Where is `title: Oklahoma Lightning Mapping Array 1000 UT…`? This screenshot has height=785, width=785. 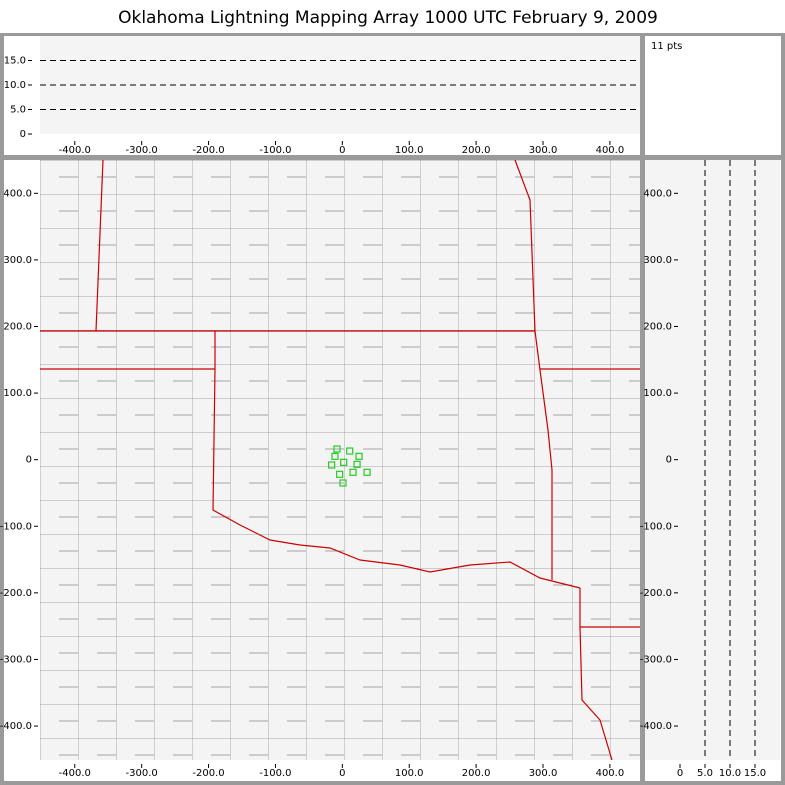 title: Oklahoma Lightning Mapping Array 1000 UT… is located at coordinates (388, 18).